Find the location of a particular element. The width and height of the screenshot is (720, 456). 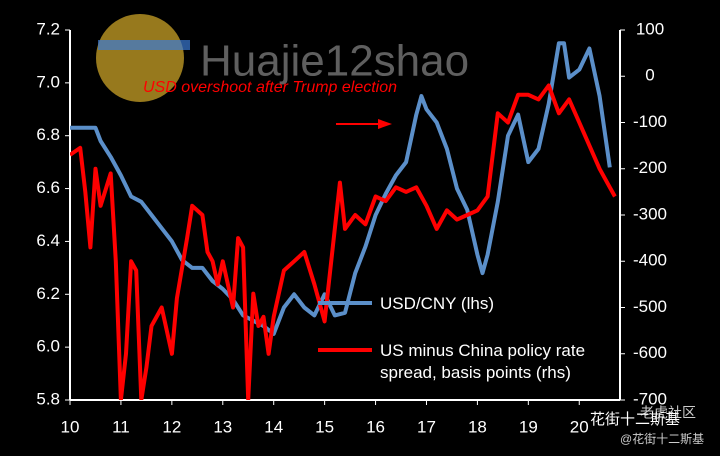

arrow-head is located at coordinates (385, 124).